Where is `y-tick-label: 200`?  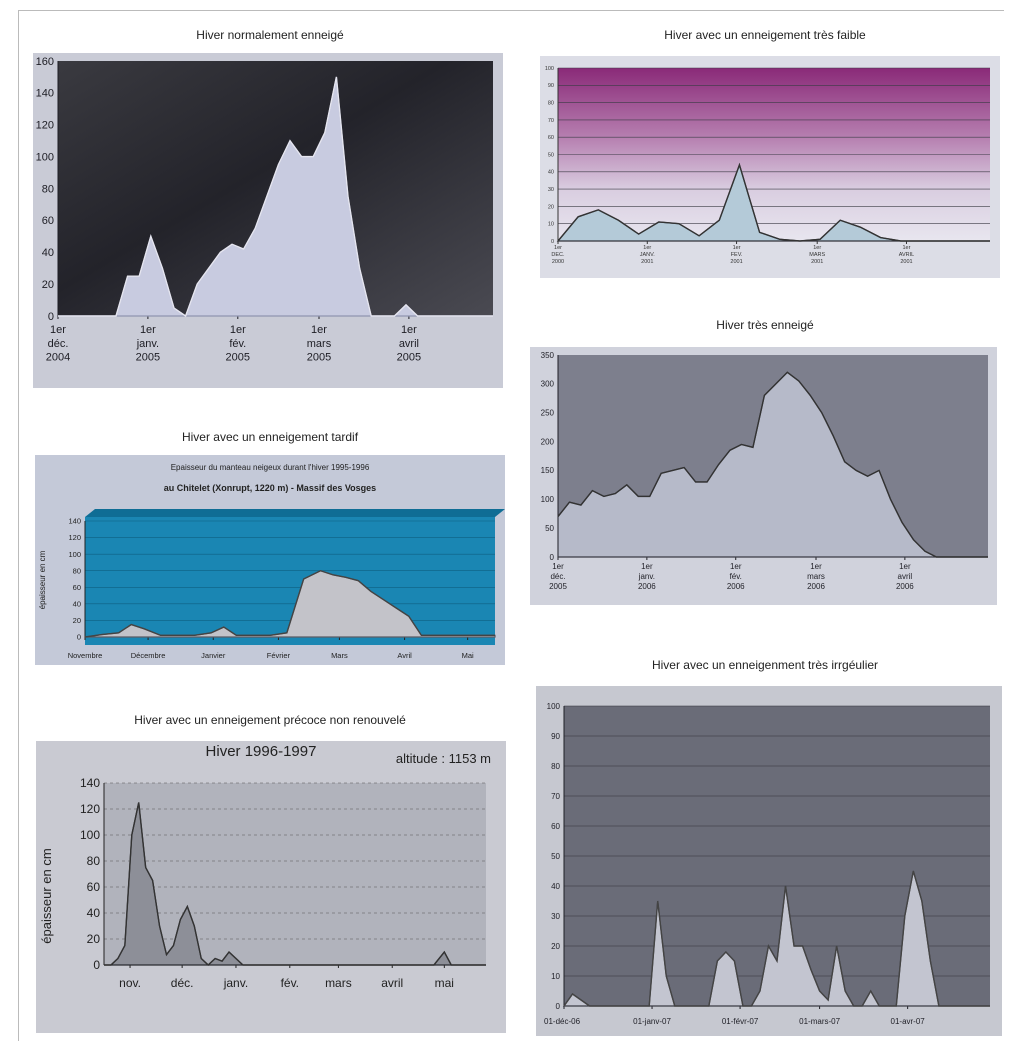
y-tick-label: 200 is located at coordinates (548, 441).